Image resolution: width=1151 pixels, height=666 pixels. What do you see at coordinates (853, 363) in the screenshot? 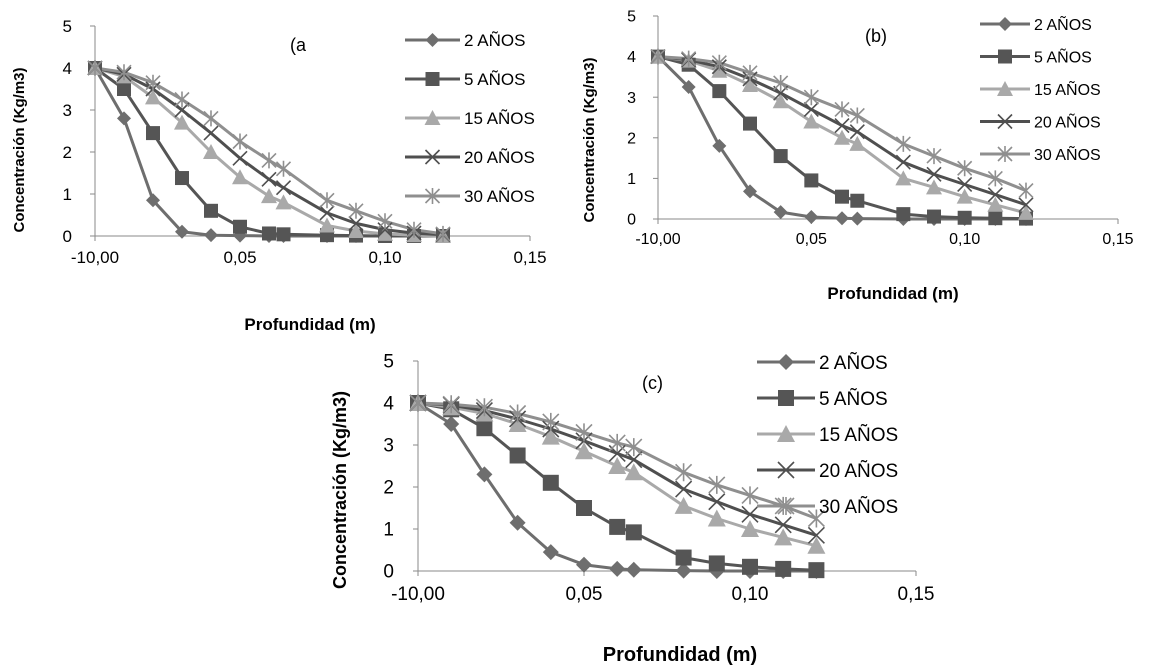
I see `chart-c-legend-label: 2 AÑOS` at bounding box center [853, 363].